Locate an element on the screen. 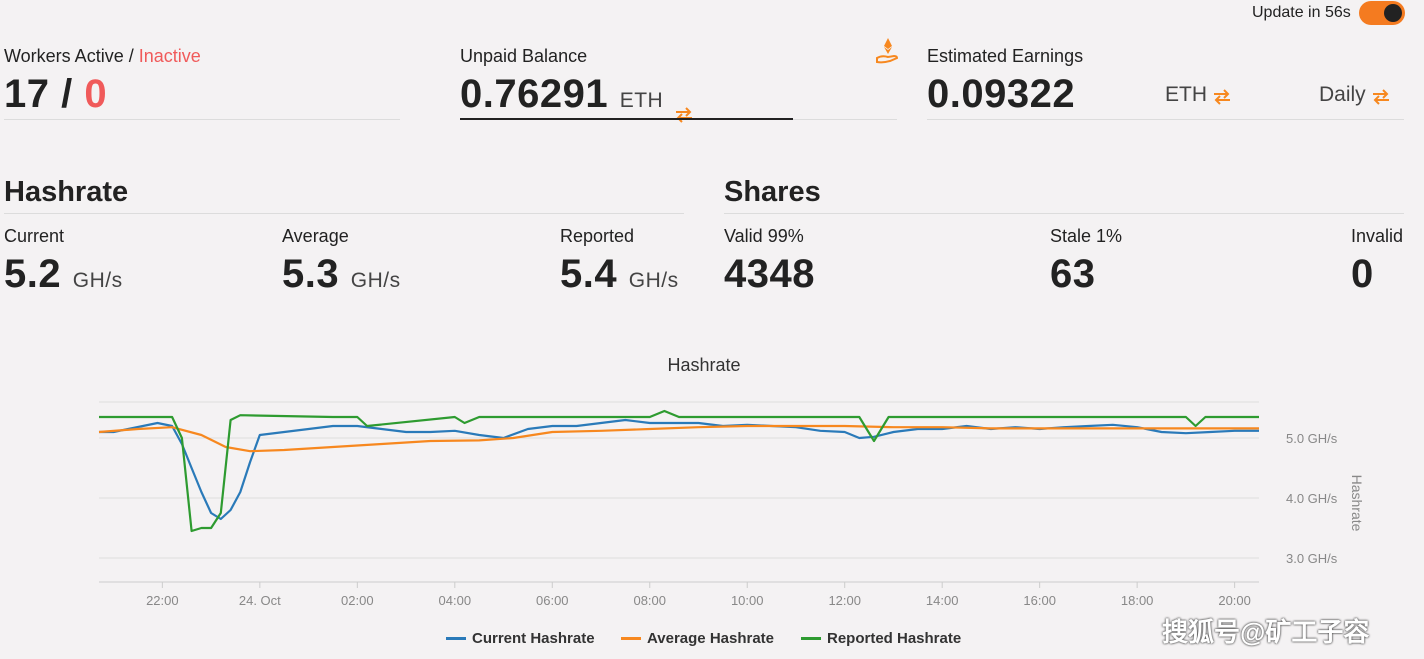 The height and width of the screenshot is (659, 1424). average-label: Average is located at coordinates (315, 236).